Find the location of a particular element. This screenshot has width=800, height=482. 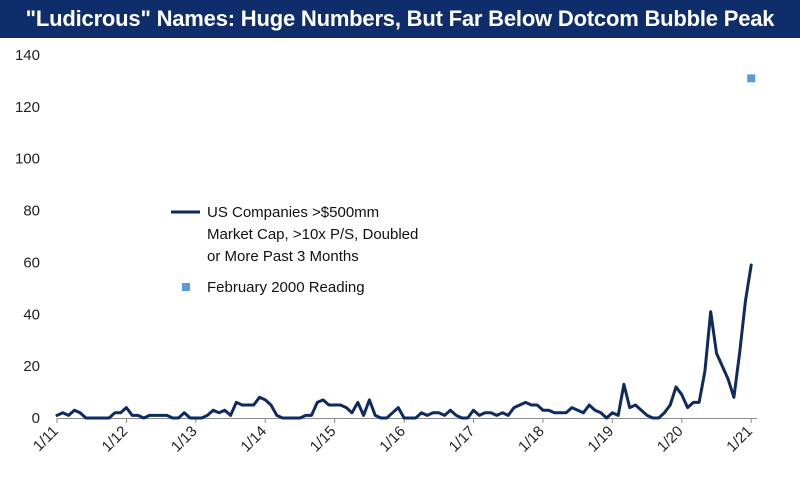

y-tick-label: 120 is located at coordinates (27, 107).